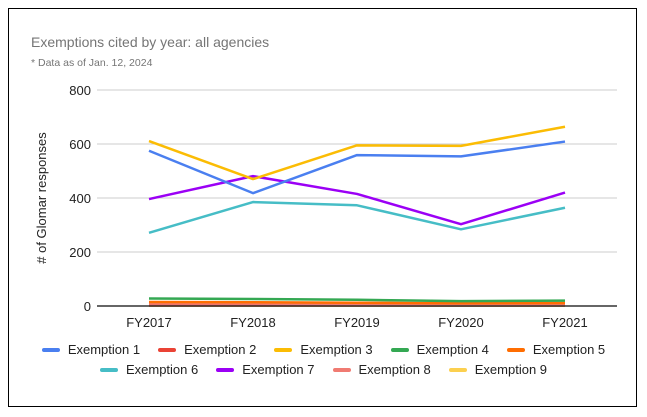  I want to click on legend-item: Exemption 2, so click(207, 349).